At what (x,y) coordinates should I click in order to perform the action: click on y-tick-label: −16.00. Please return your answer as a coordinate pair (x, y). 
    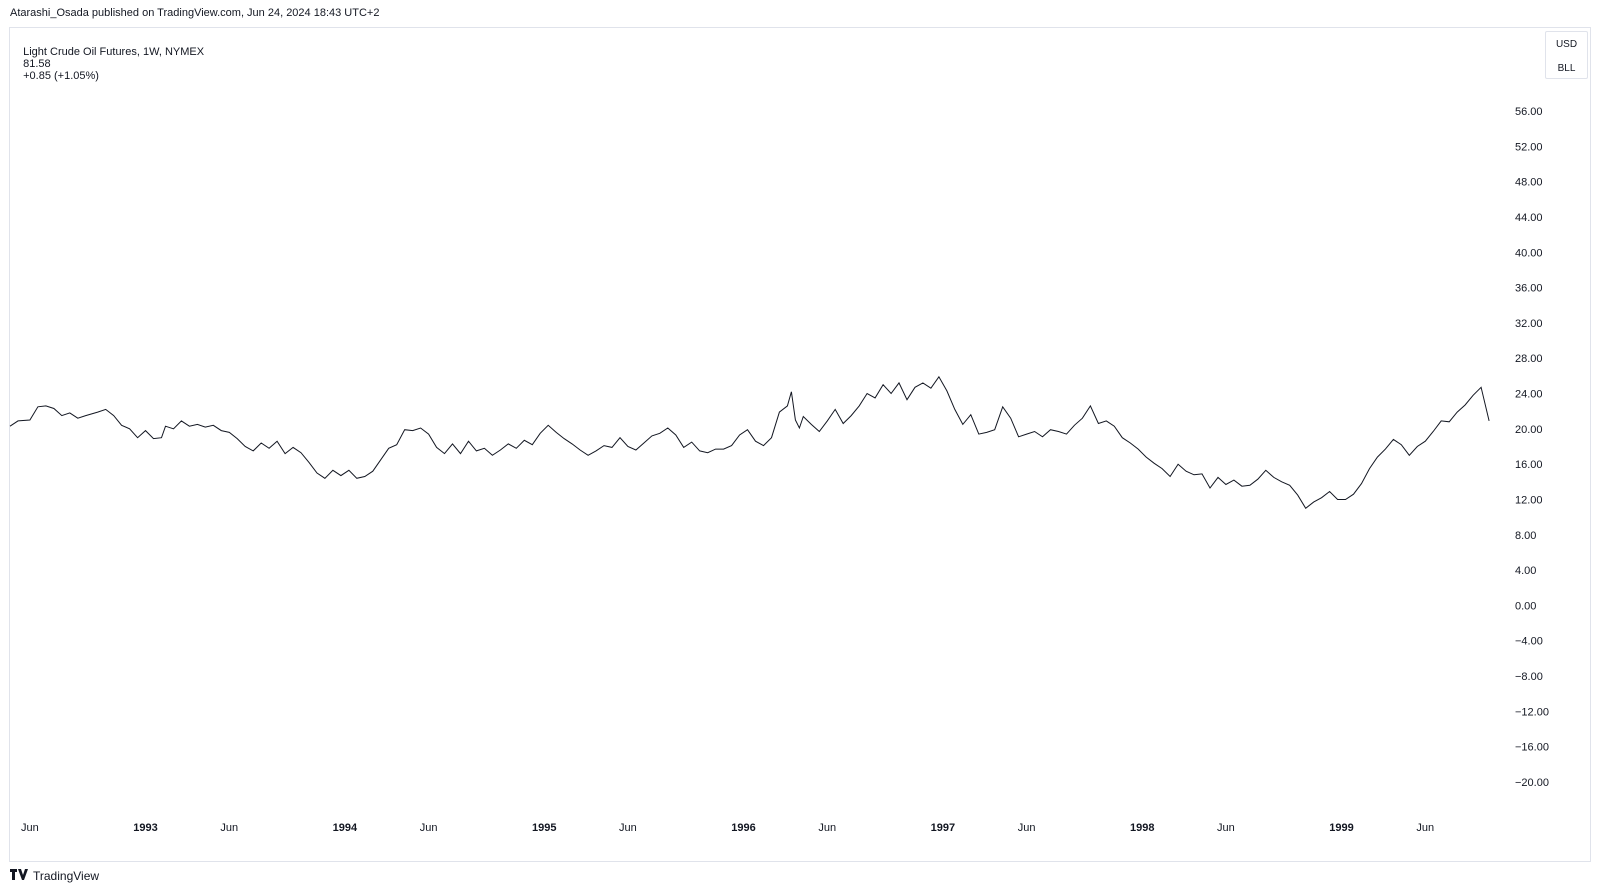
    Looking at the image, I should click on (1532, 748).